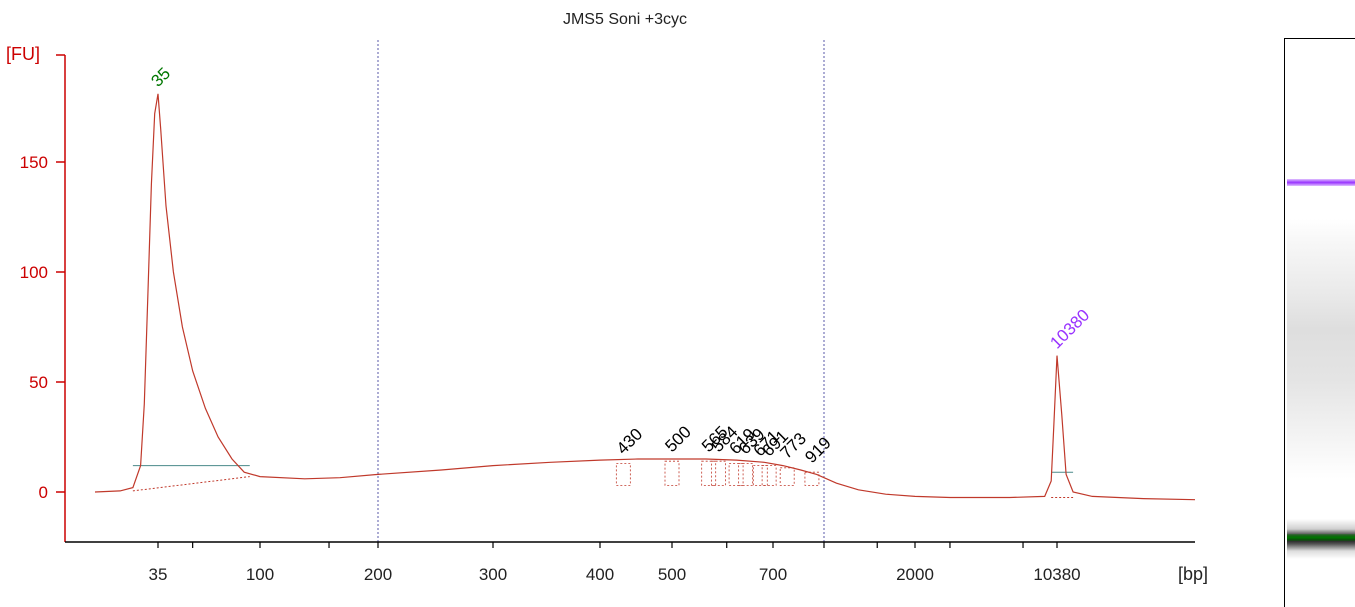 The image size is (1355, 607). What do you see at coordinates (1193, 574) in the screenshot?
I see `x-axis-label: [bp]` at bounding box center [1193, 574].